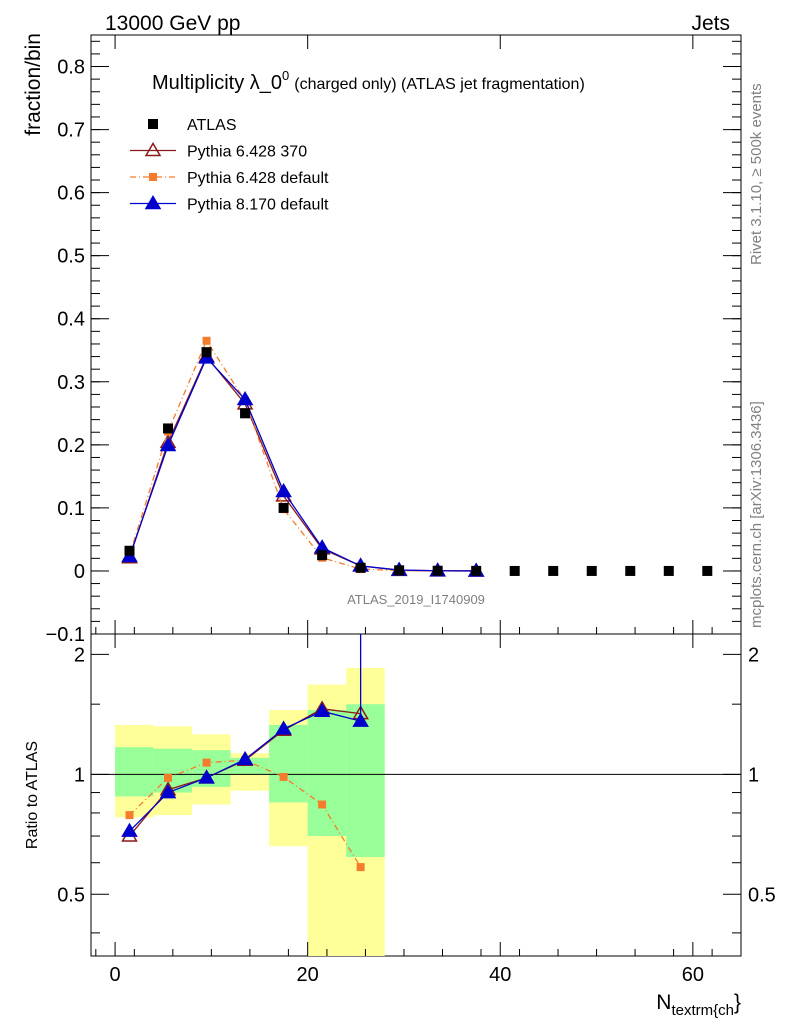  What do you see at coordinates (756, 174) in the screenshot?
I see `side-label-top: Rivet 3.1.10, ≥ 500k events` at bounding box center [756, 174].